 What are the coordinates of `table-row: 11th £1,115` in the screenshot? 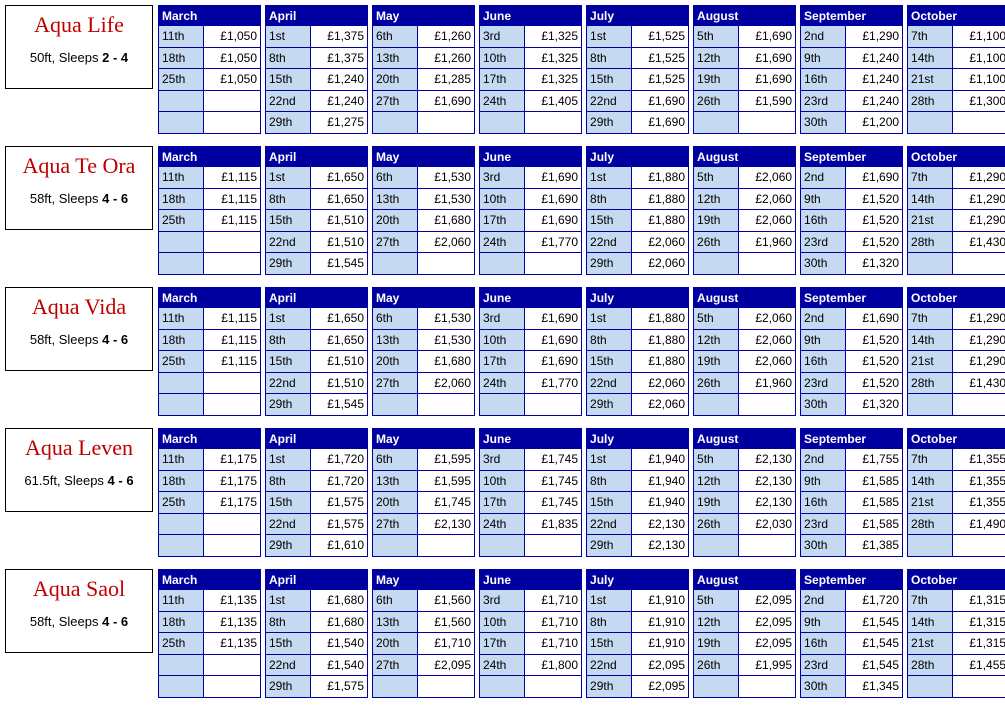 It's located at (209, 318).